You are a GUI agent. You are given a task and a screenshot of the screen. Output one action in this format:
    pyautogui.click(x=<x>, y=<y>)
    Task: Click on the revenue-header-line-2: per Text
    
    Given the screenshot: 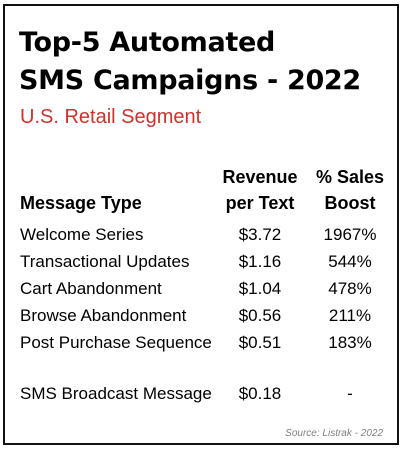 What is the action you would take?
    pyautogui.click(x=260, y=203)
    